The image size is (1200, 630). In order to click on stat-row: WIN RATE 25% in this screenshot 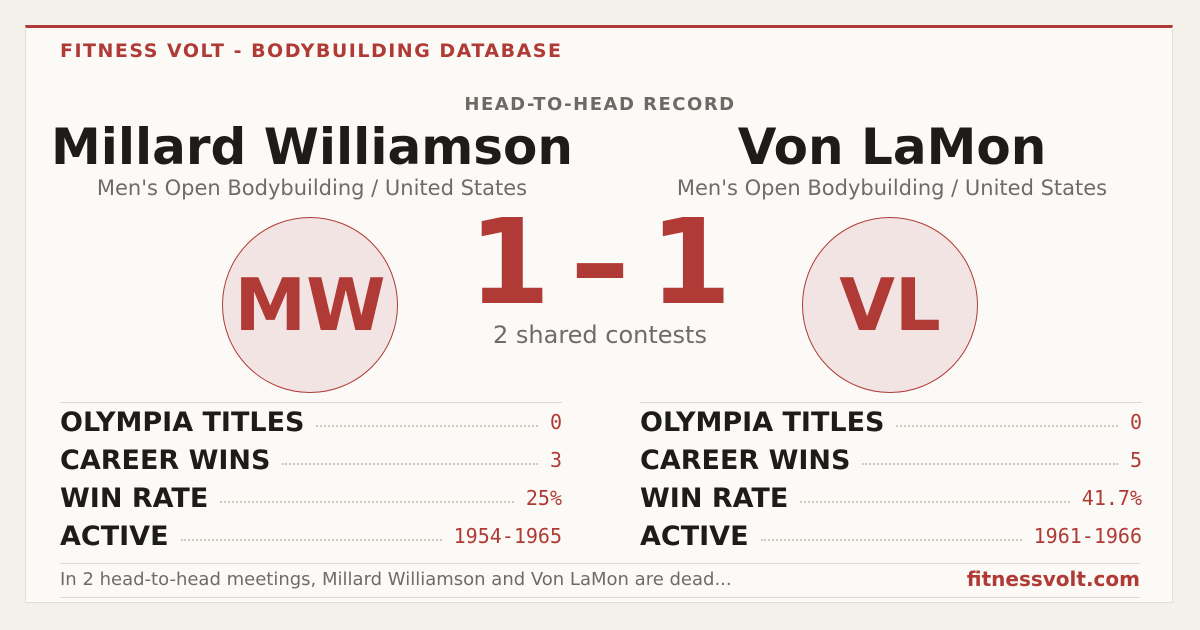, I will do `click(311, 498)`.